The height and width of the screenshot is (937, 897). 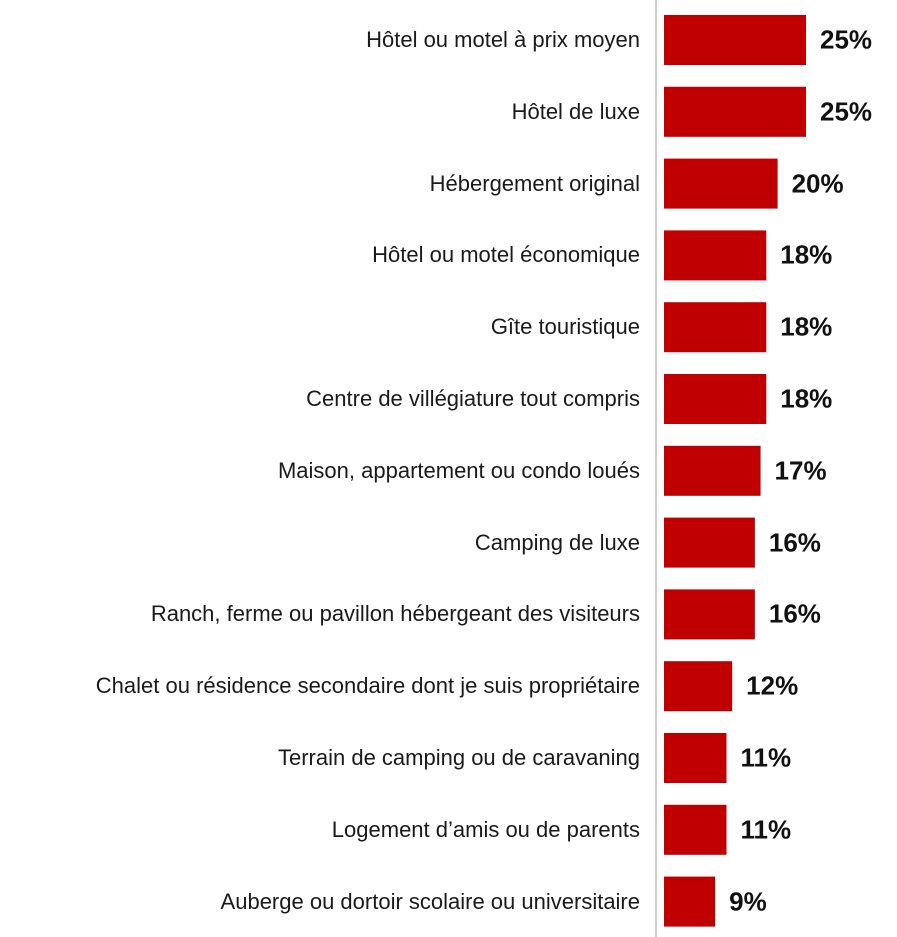 I want to click on value-label: 20%, so click(x=817, y=183).